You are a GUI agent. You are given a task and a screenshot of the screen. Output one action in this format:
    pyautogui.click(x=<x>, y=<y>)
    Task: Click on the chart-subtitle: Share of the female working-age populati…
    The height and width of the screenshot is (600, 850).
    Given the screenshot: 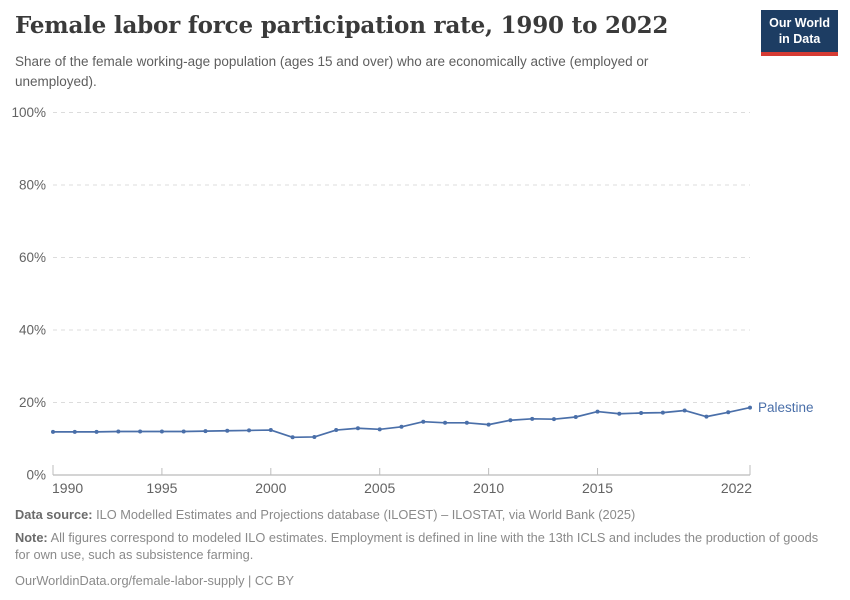 What is the action you would take?
    pyautogui.click(x=332, y=71)
    